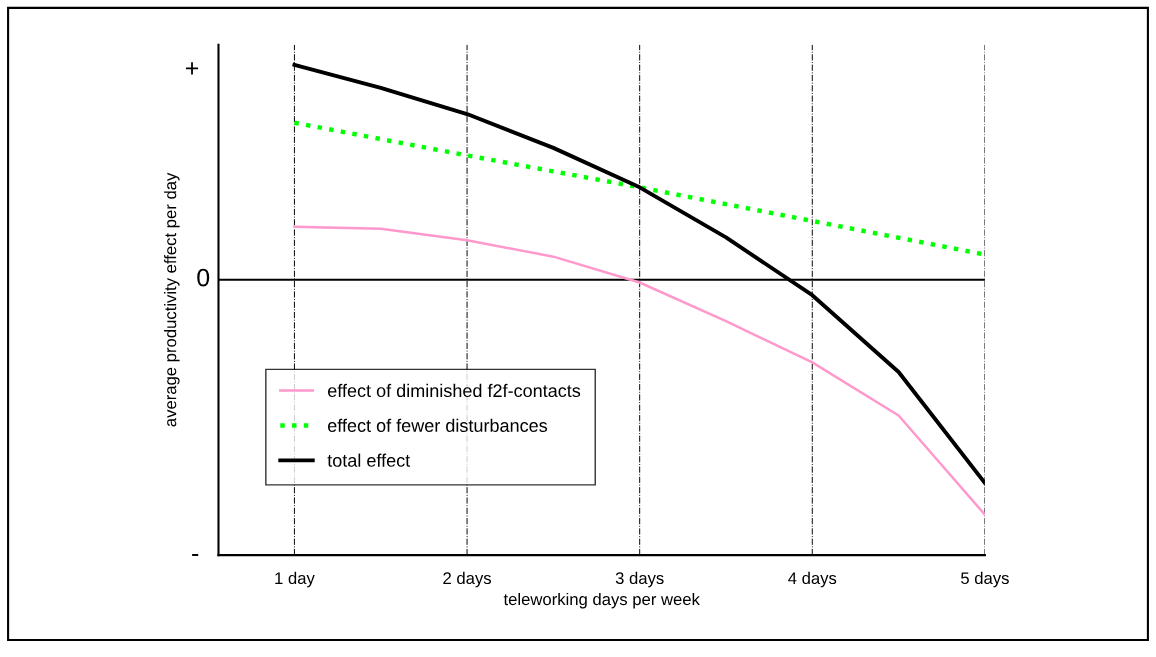 The image size is (1156, 657). Describe the element at coordinates (172, 299) in the screenshot. I see `y-axis-title: average productivity effect per day` at that location.